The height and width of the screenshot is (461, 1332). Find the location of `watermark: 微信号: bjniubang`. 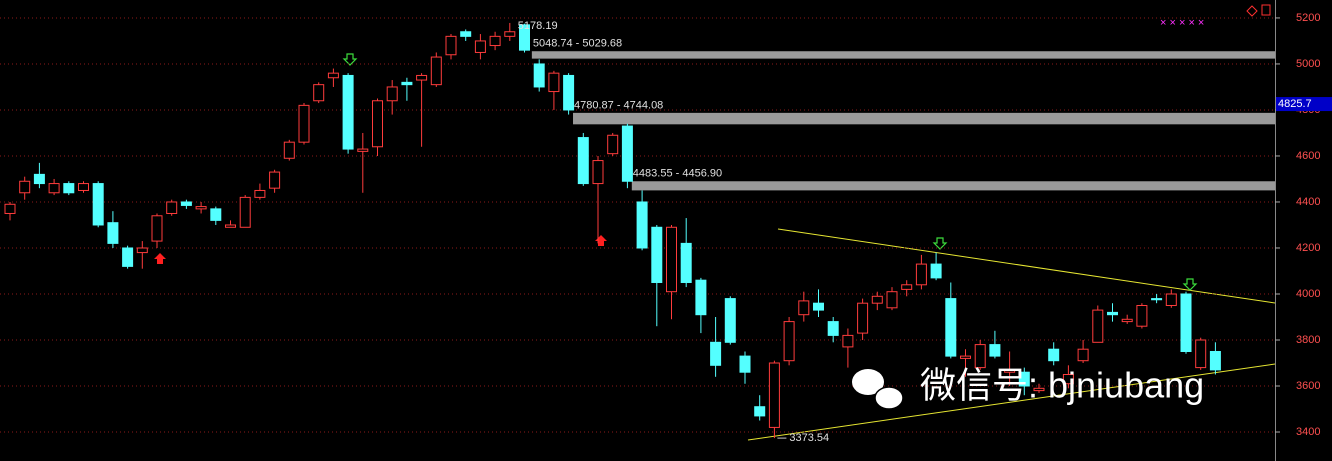

watermark: 微信号: bjniubang is located at coordinates (1028, 387).